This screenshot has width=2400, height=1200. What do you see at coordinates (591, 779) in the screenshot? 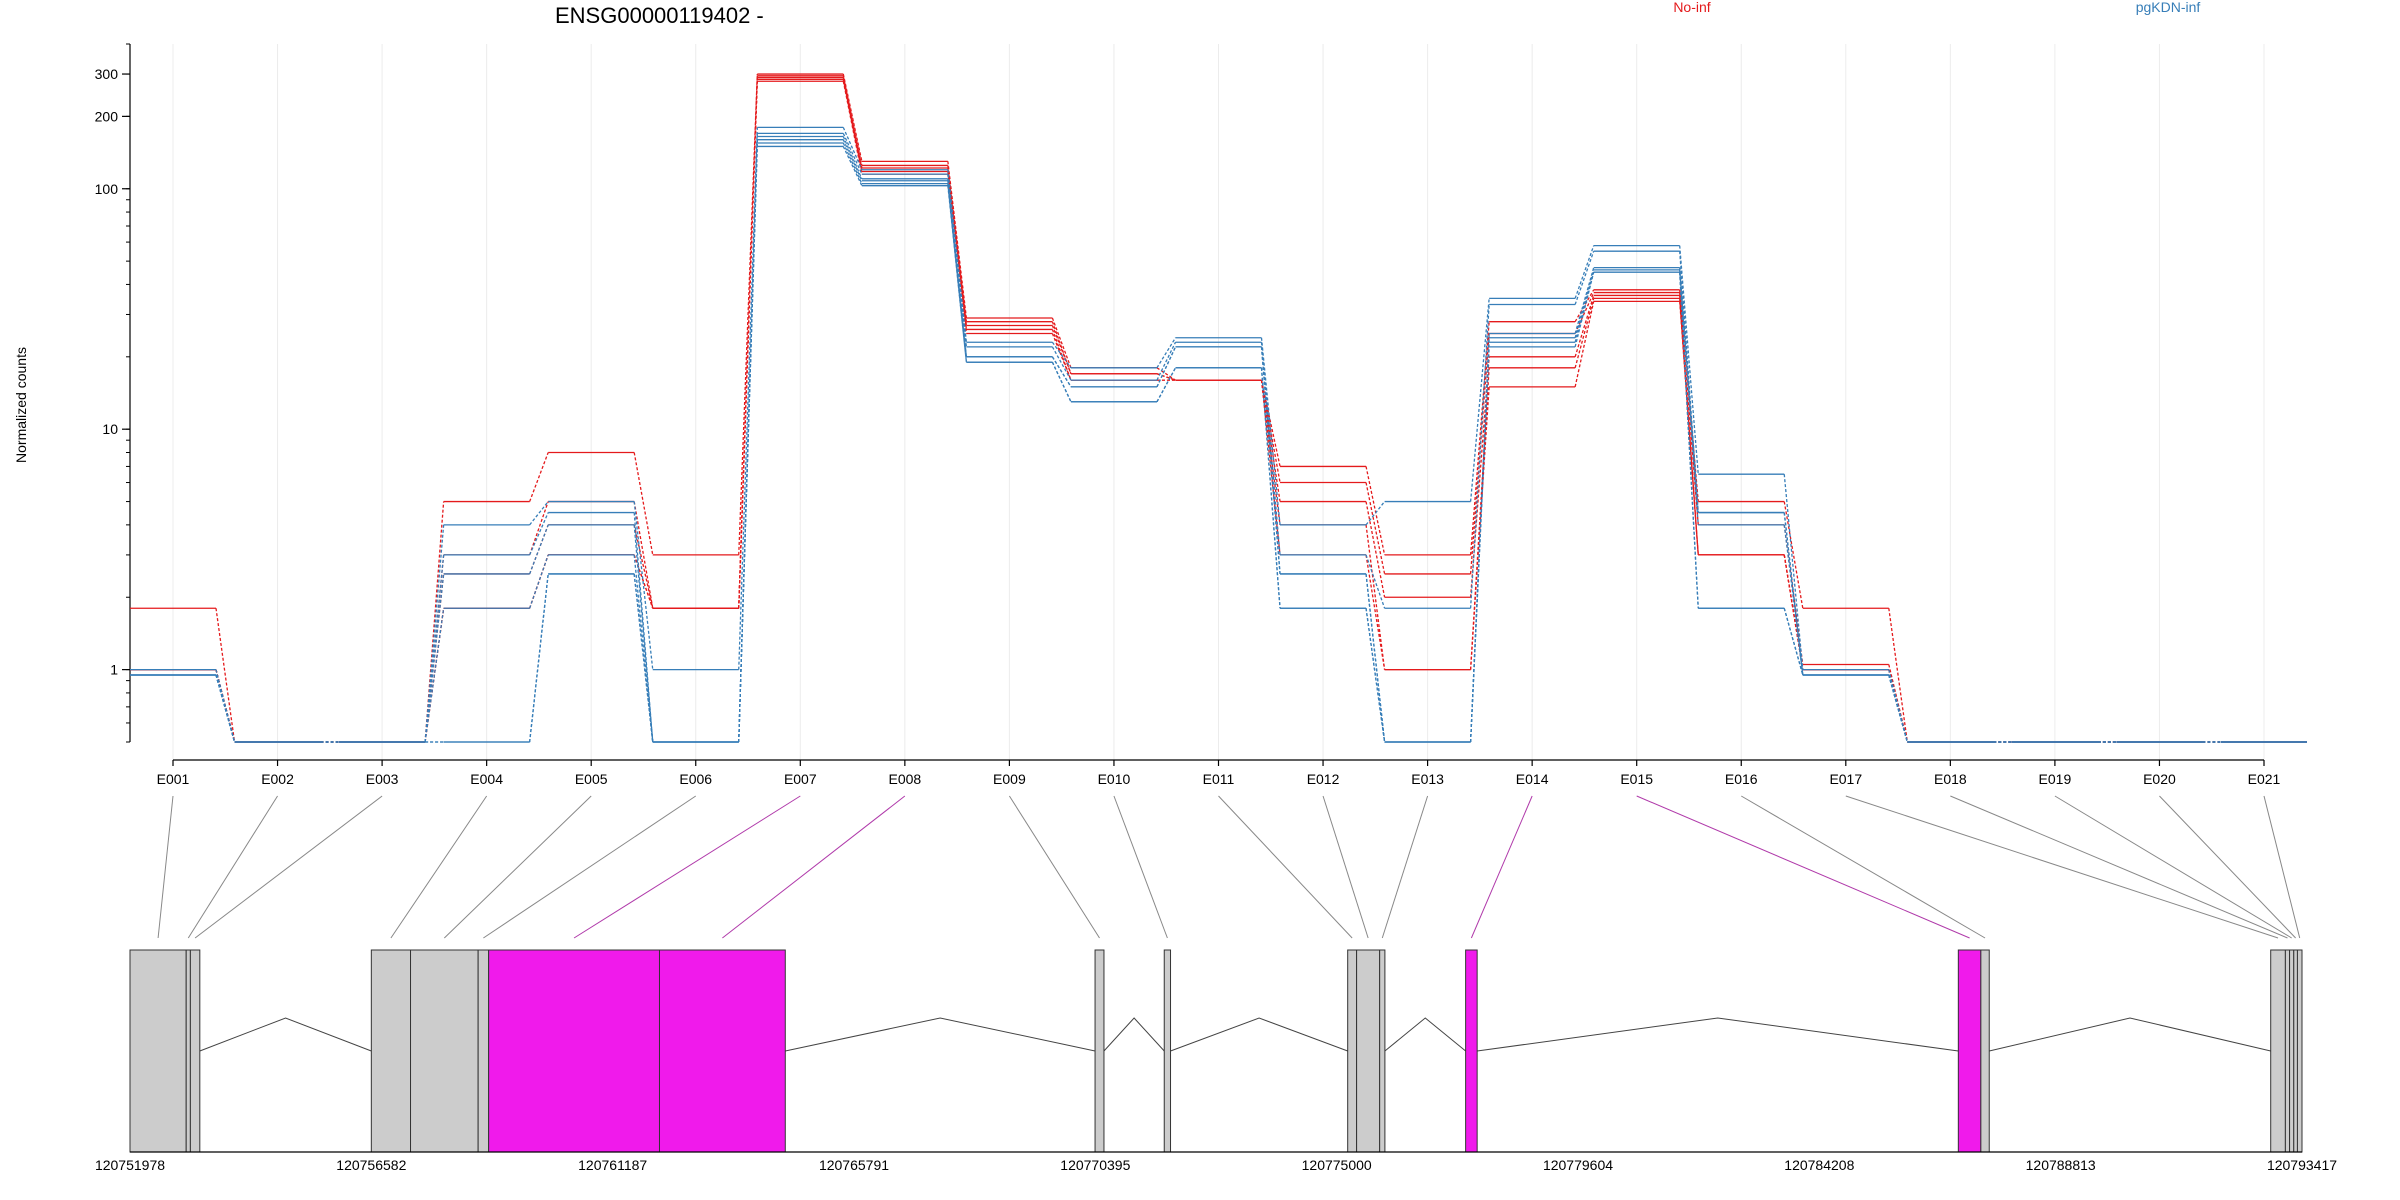
I see `x-tick-label-e005: E005` at bounding box center [591, 779].